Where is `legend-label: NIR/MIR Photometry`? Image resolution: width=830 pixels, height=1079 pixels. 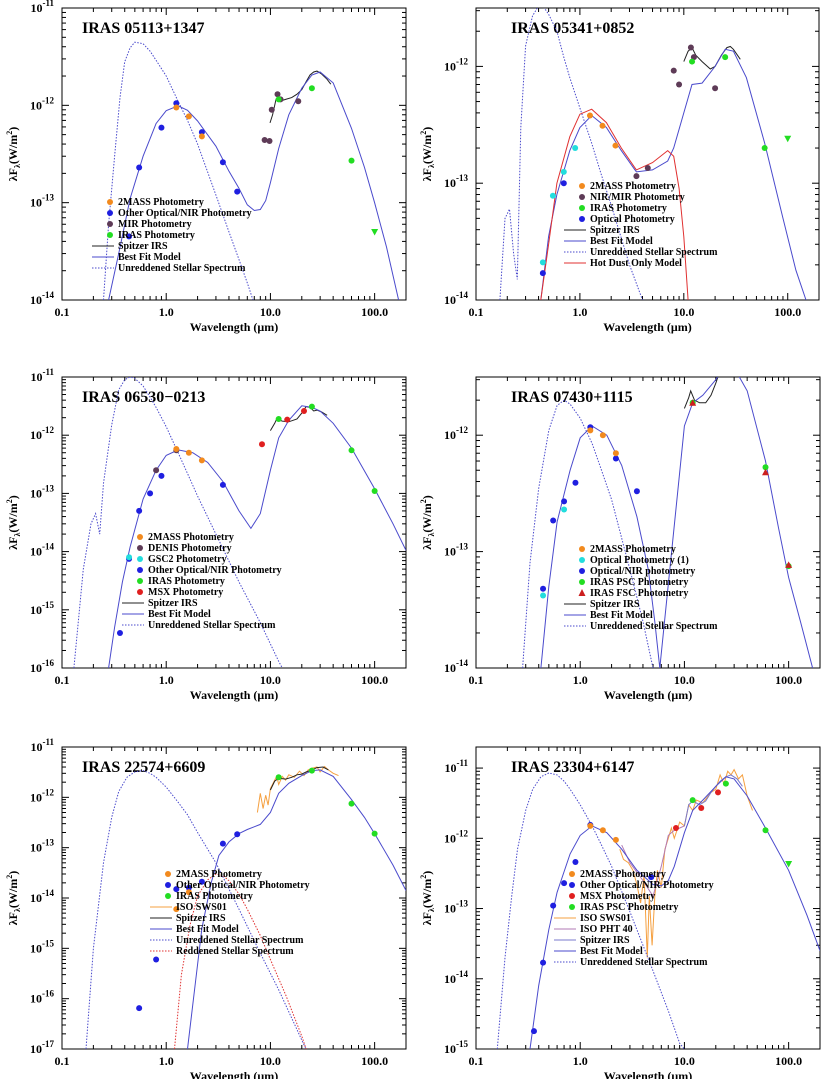
legend-label: NIR/MIR Photometry is located at coordinates (637, 197).